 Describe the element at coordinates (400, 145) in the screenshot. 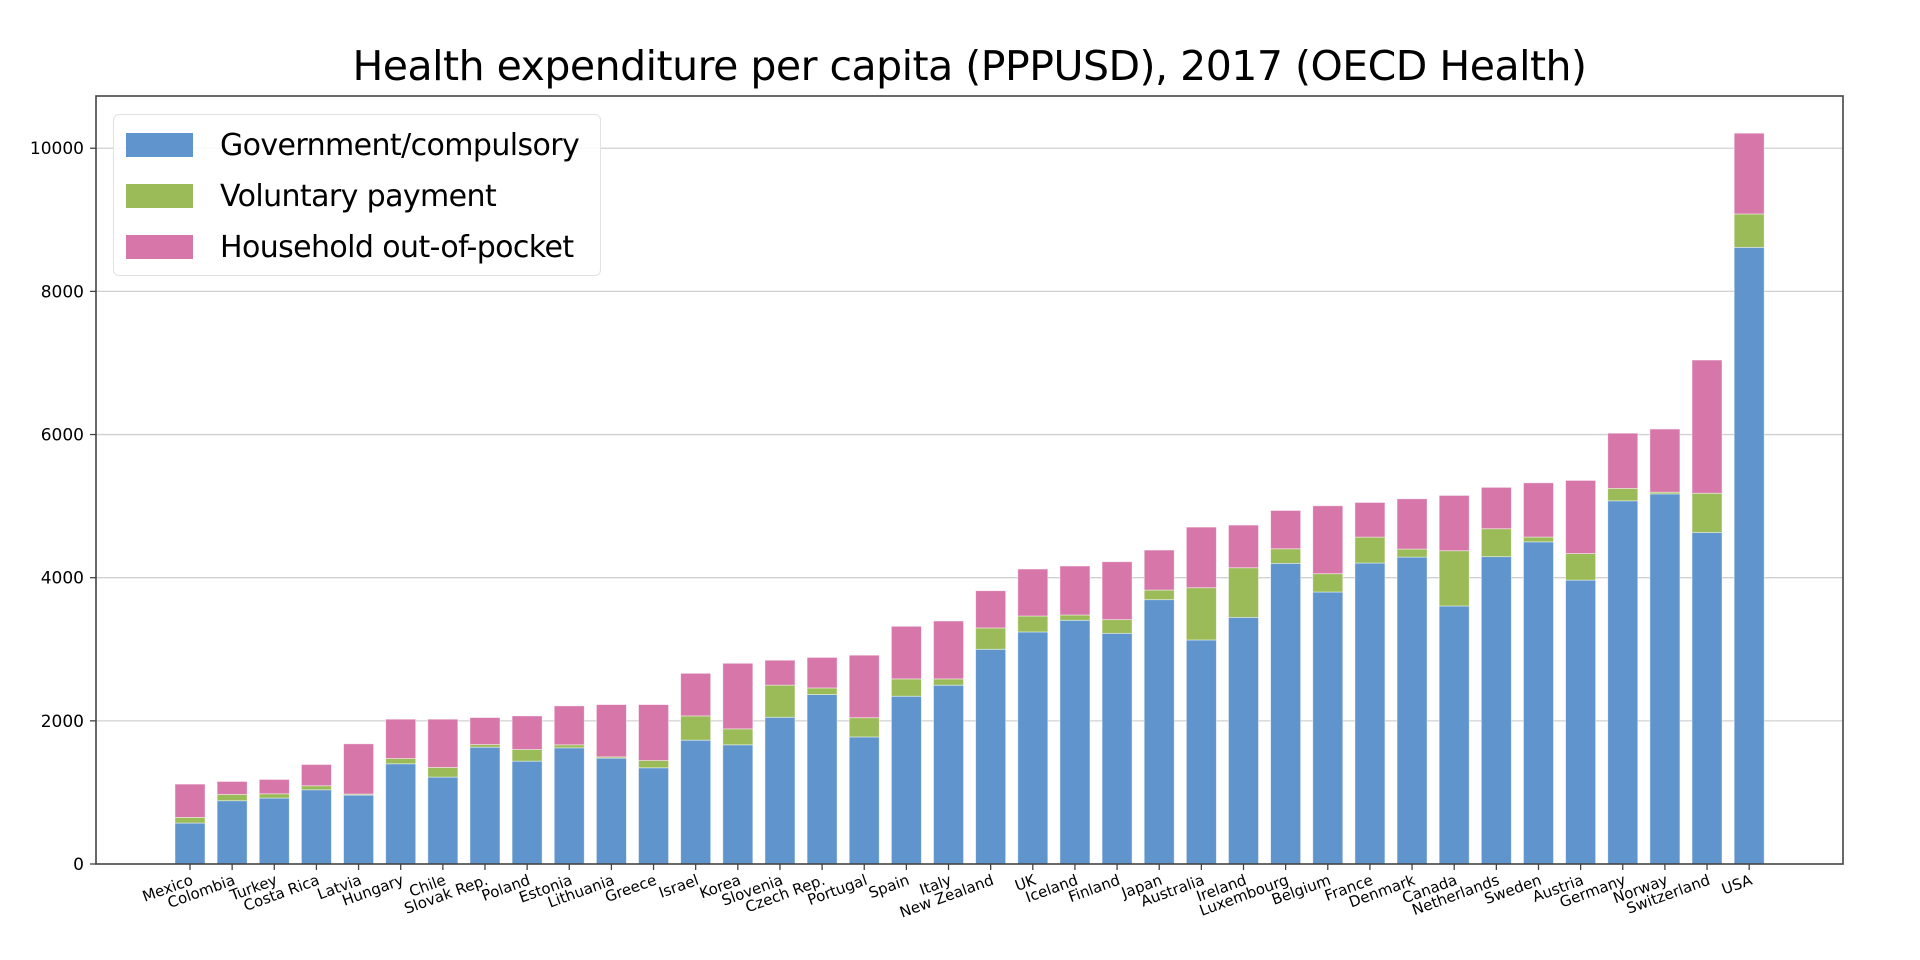

I see `legend-label-government: Government/compulsory` at that location.